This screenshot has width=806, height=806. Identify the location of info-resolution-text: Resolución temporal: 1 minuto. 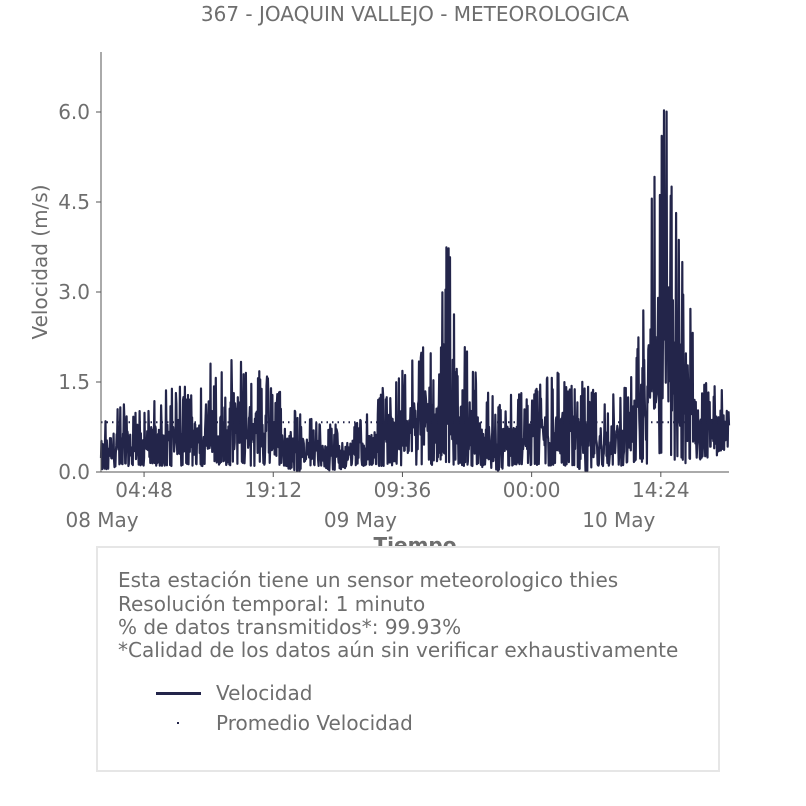
(272, 604).